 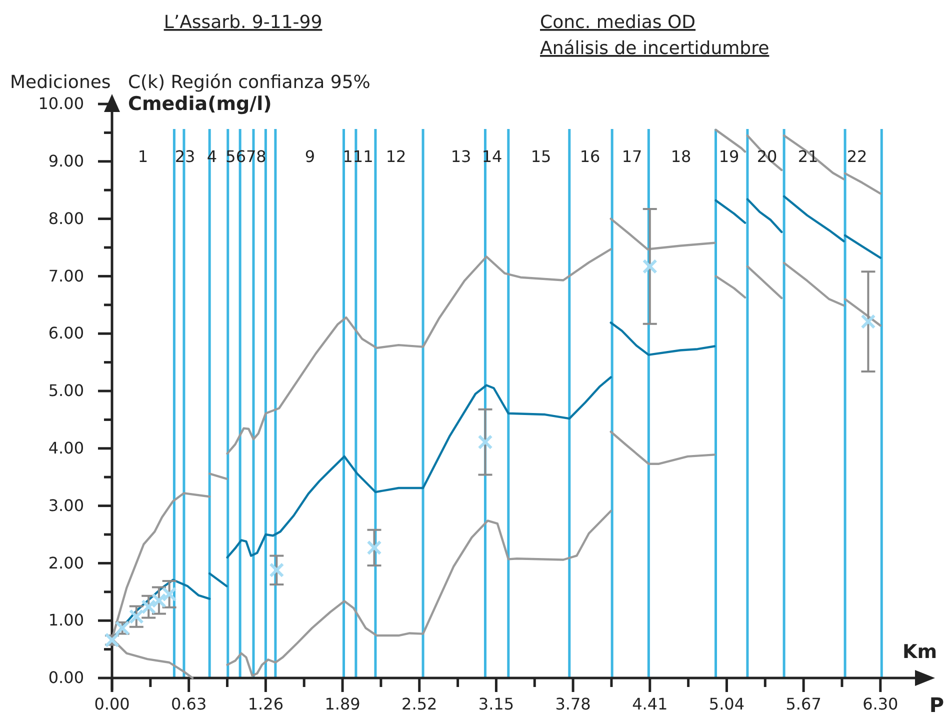 I want to click on y-tick-label: 2.00, so click(x=66, y=562).